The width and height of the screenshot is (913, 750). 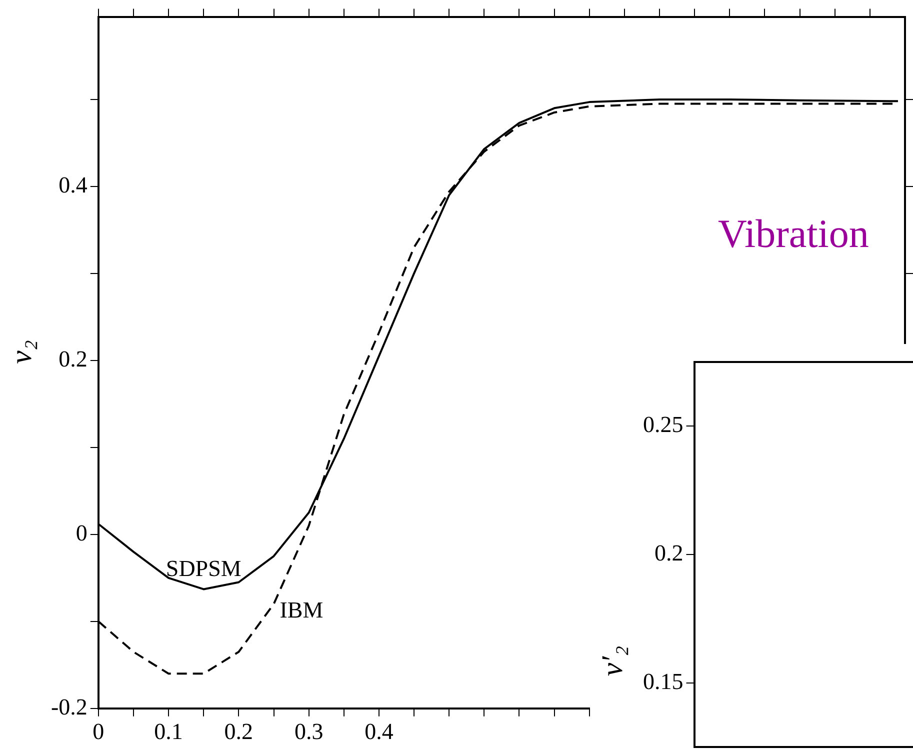 What do you see at coordinates (204, 568) in the screenshot?
I see `series-label: SDPSM` at bounding box center [204, 568].